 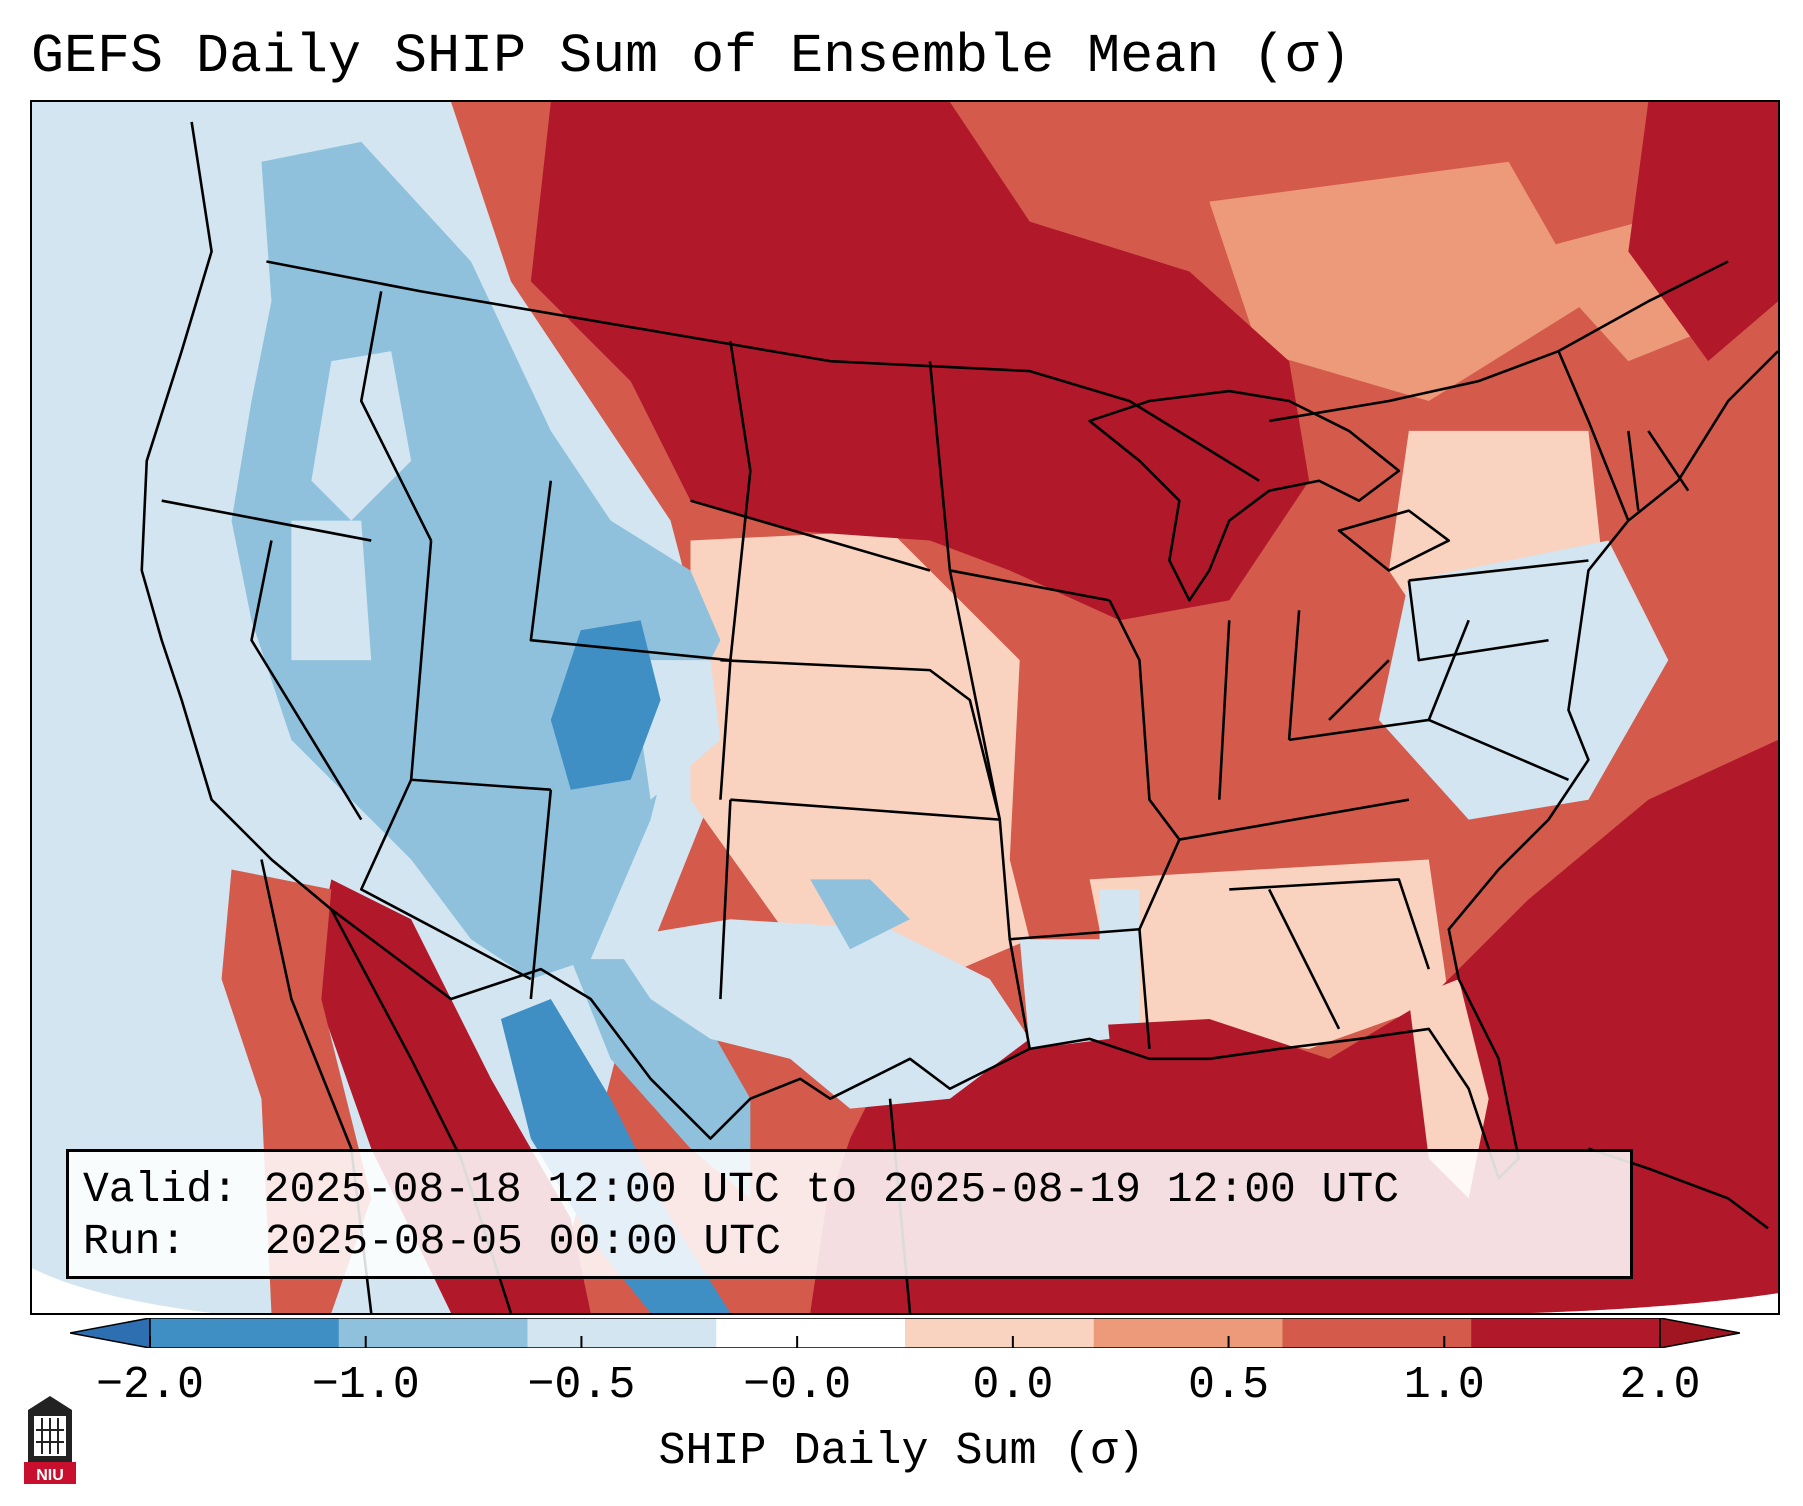 What do you see at coordinates (110, 1333) in the screenshot?
I see `colorbar-extend-low` at bounding box center [110, 1333].